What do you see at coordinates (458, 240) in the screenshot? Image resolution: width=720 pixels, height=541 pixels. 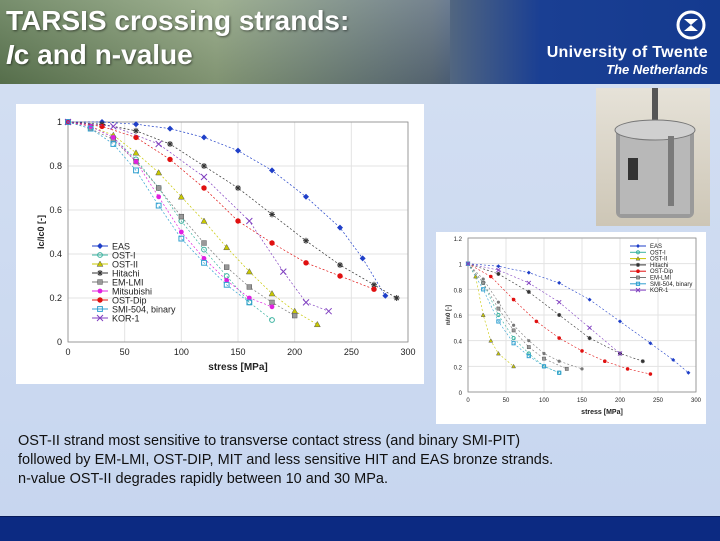 I see `y-tick-label: 1.2` at bounding box center [458, 240].